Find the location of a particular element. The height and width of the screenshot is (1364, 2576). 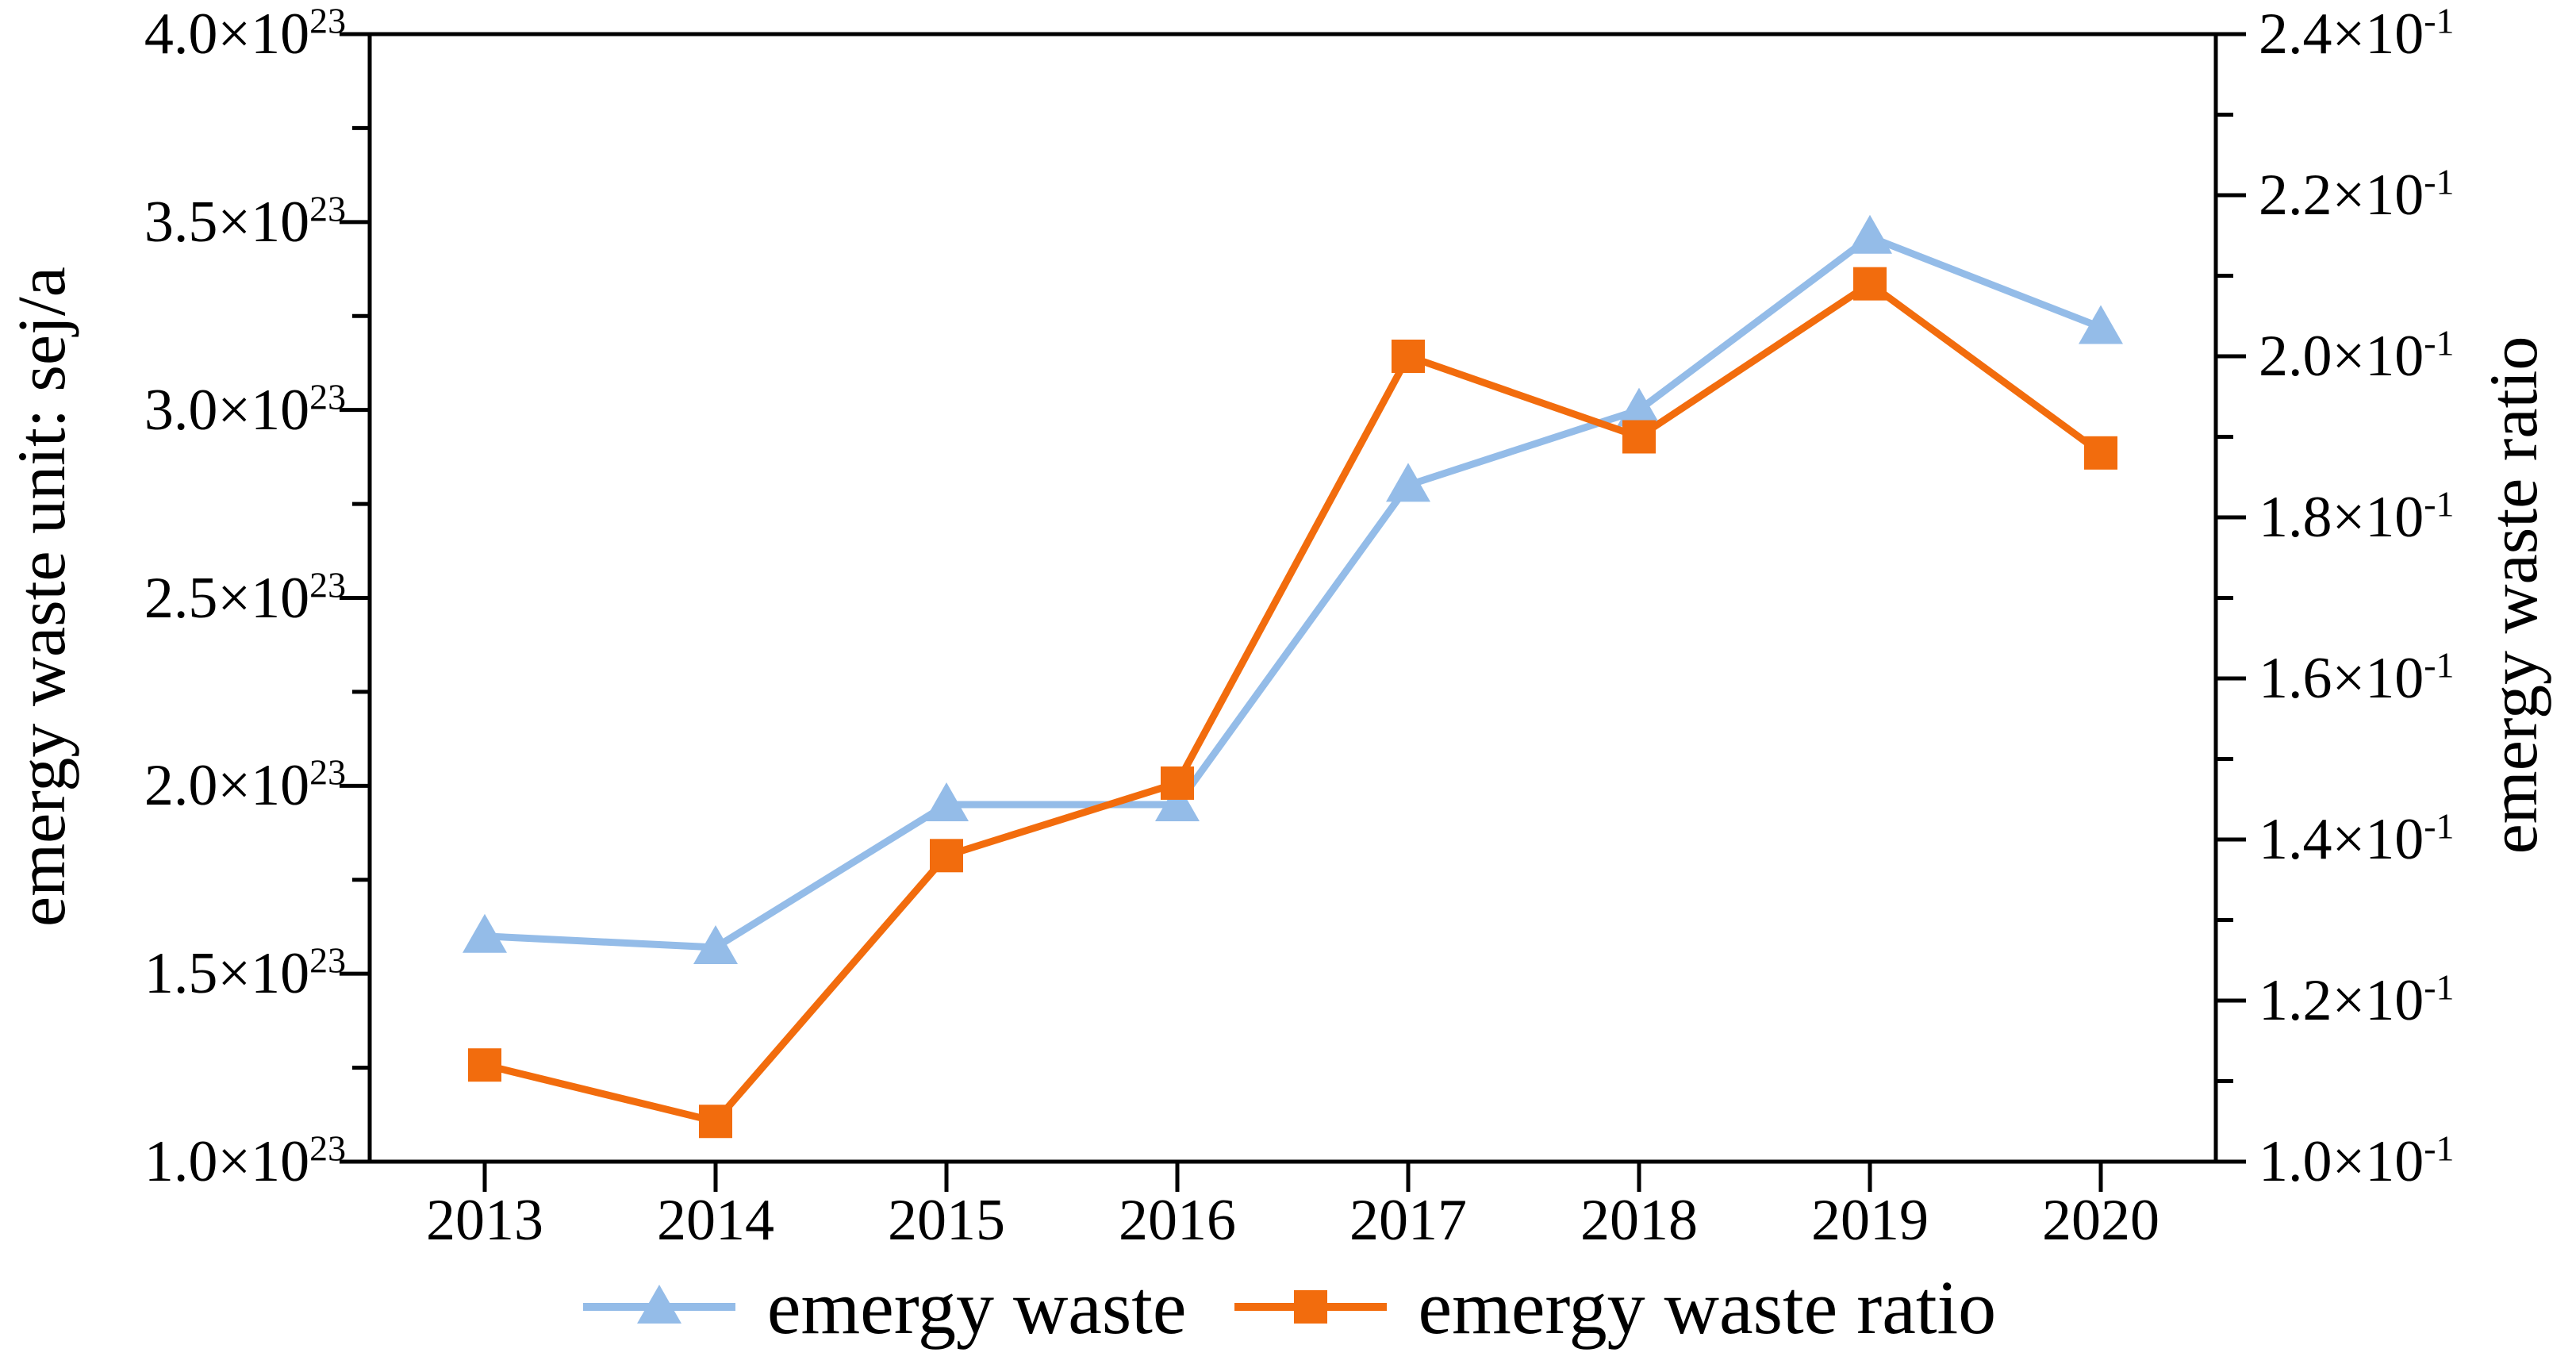

x-axis-tick-label: 2014 is located at coordinates (715, 1220).